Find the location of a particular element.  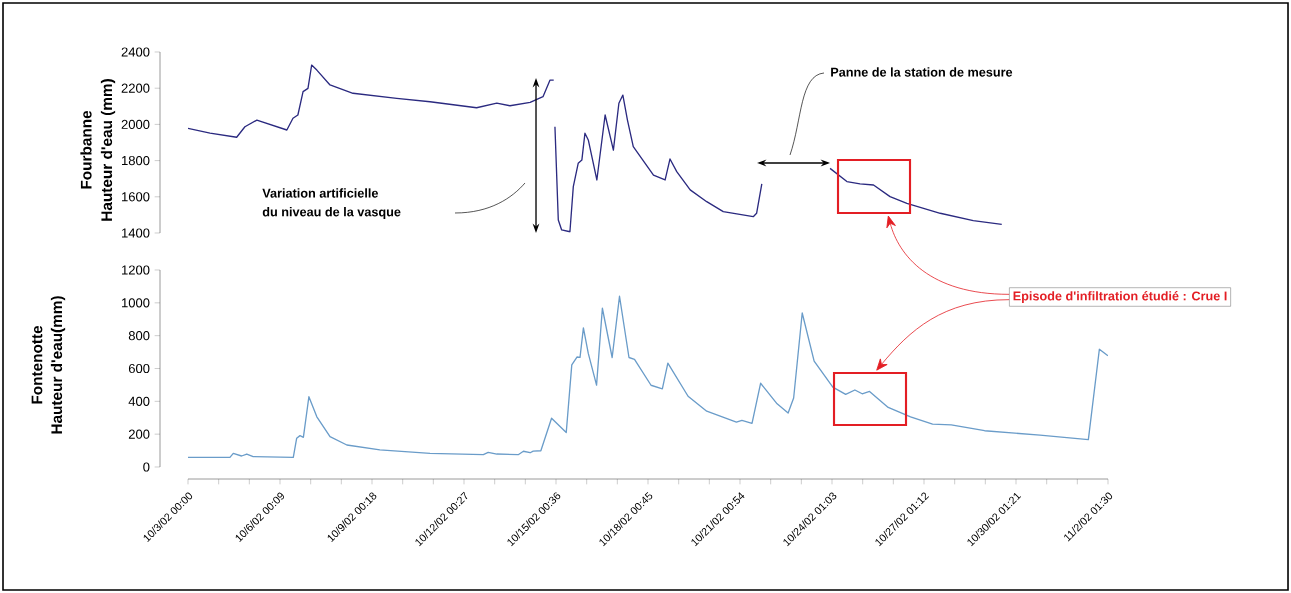

annotation: Episode d'infiltration étudié : Crue I is located at coordinates (1120, 297).